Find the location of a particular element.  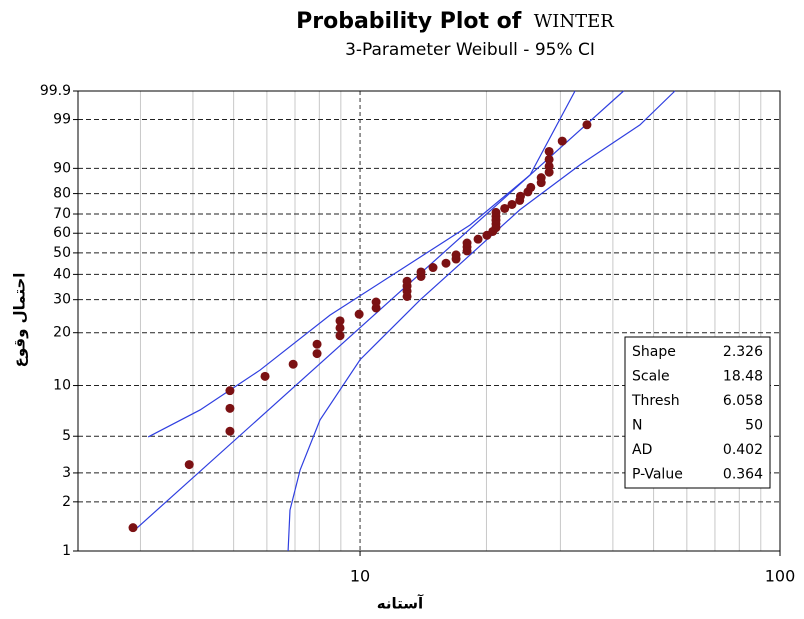

y-tick-label: 99.9 is located at coordinates (55, 91).